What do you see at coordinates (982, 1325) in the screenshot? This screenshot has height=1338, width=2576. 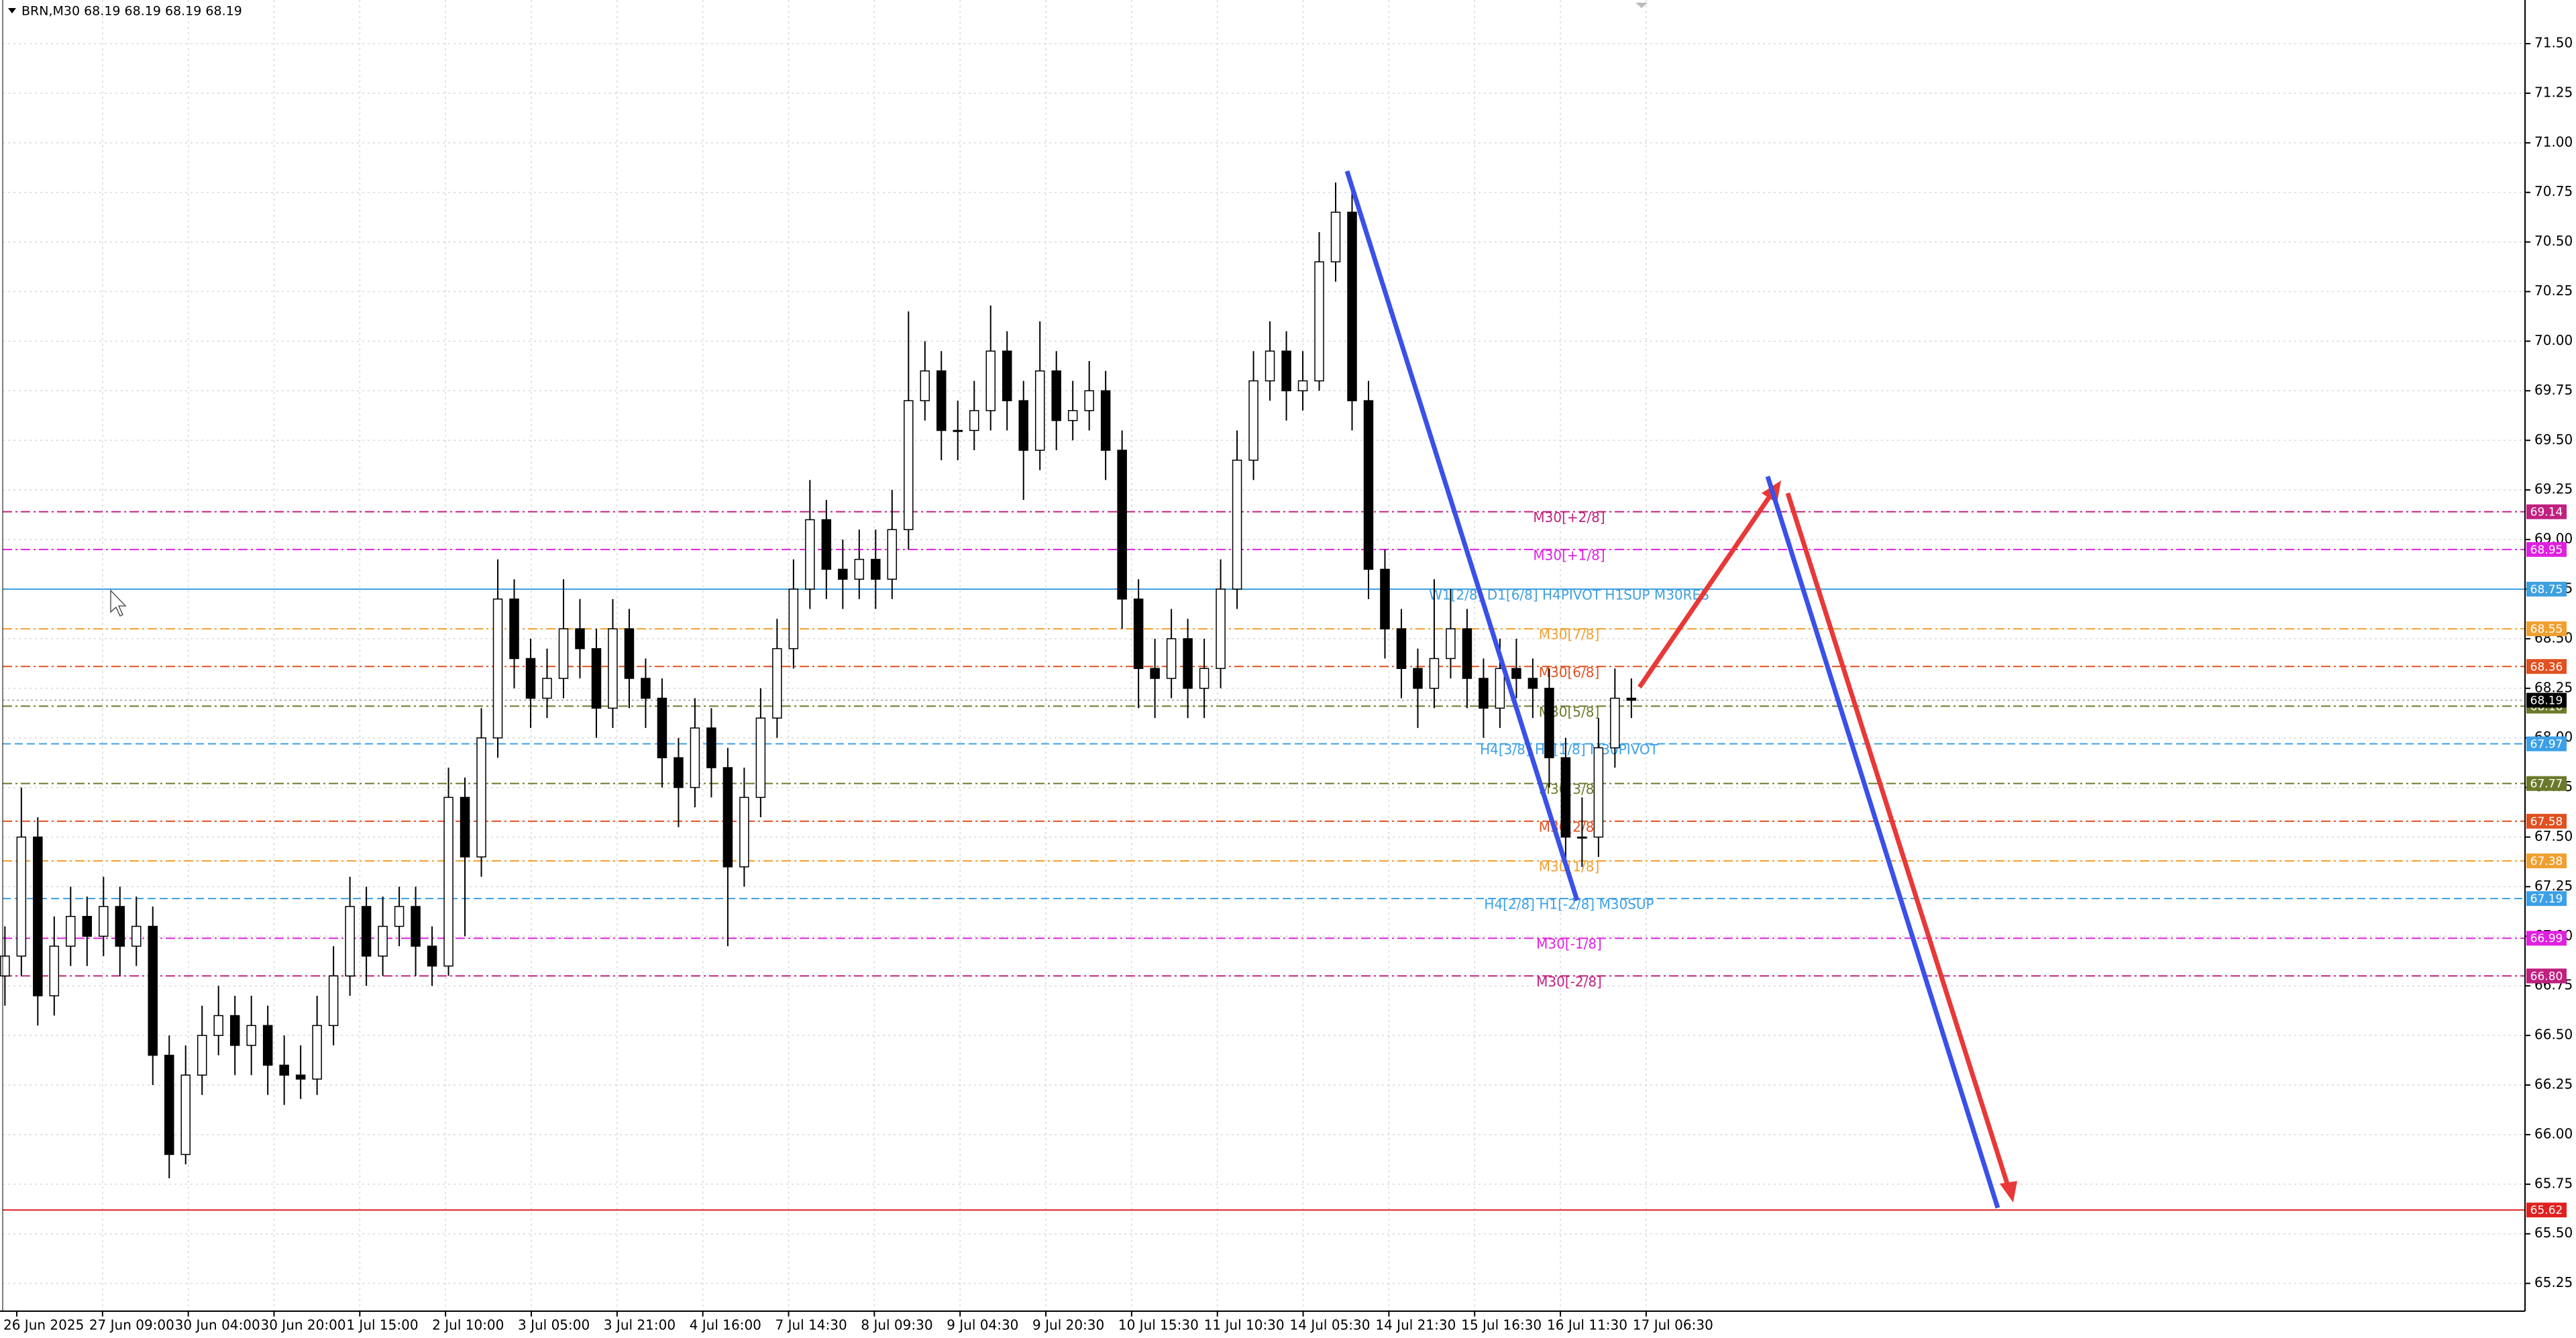 I see `x-tick-label: 9 Jul 04:30` at bounding box center [982, 1325].